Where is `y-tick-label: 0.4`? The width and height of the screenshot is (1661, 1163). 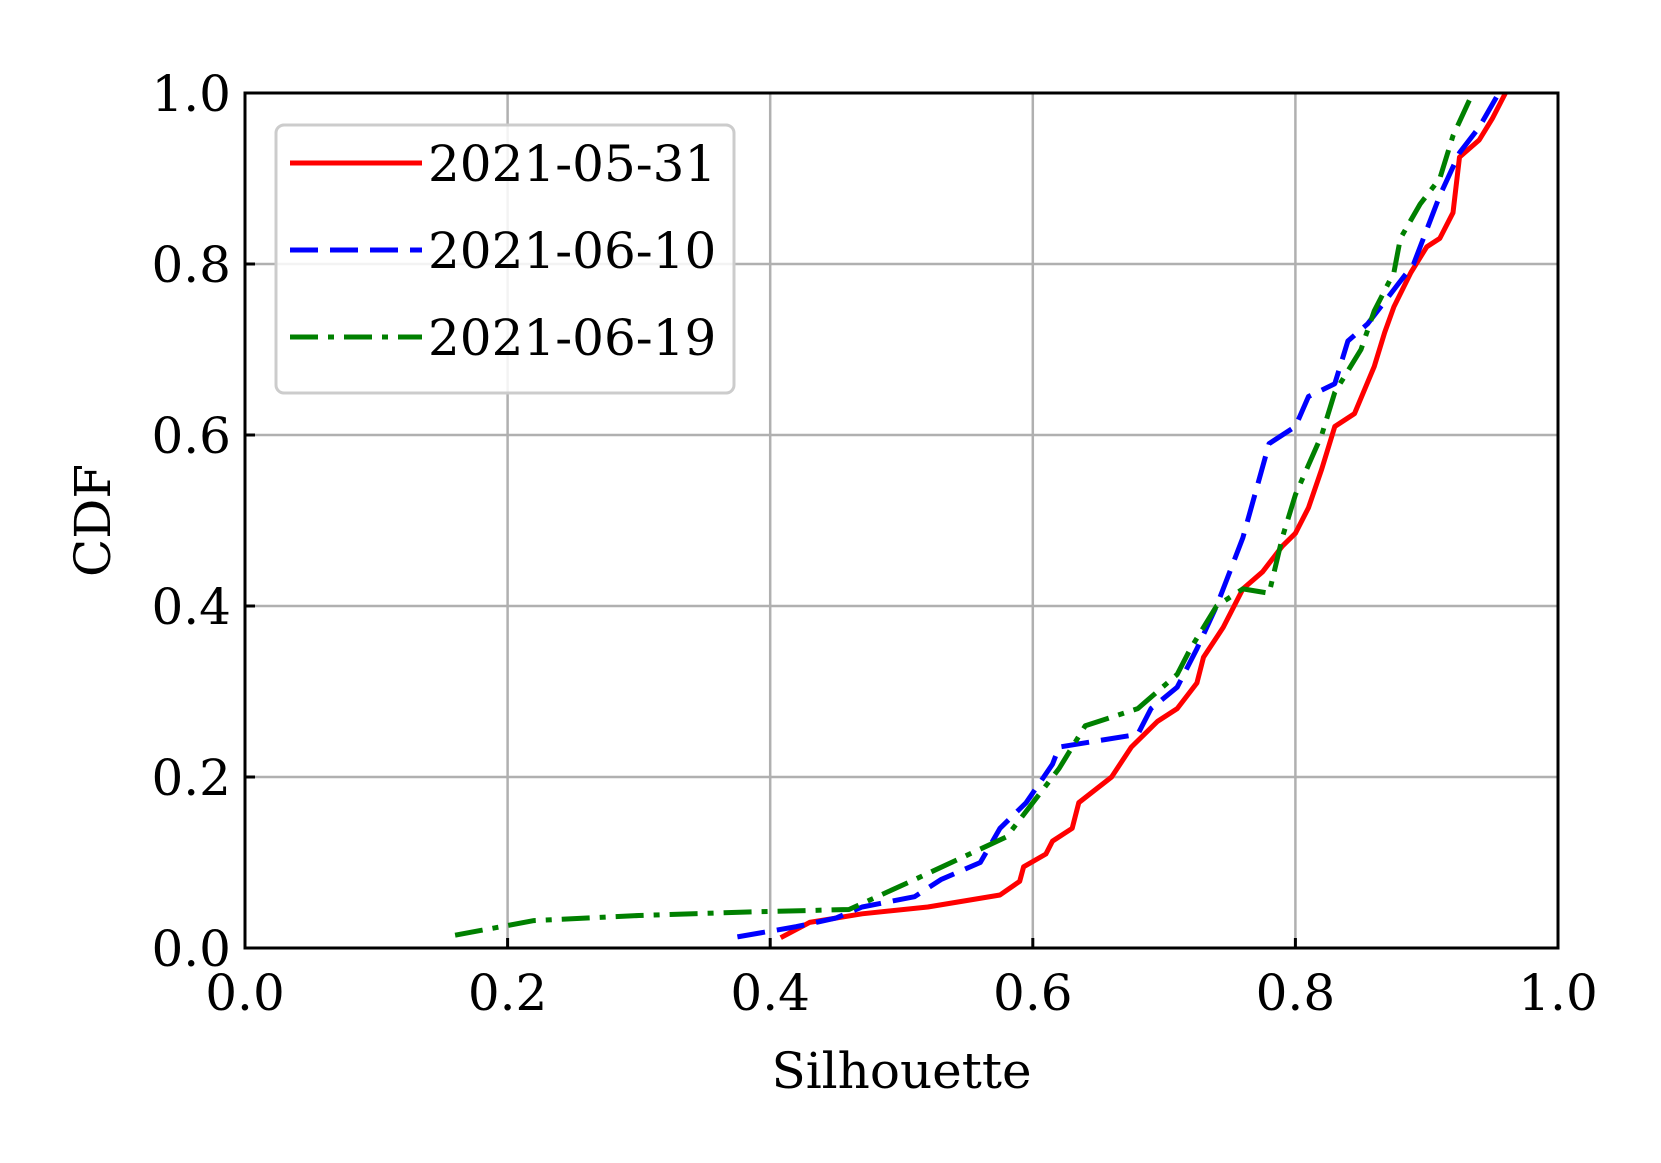
y-tick-label: 0.4 is located at coordinates (191, 607).